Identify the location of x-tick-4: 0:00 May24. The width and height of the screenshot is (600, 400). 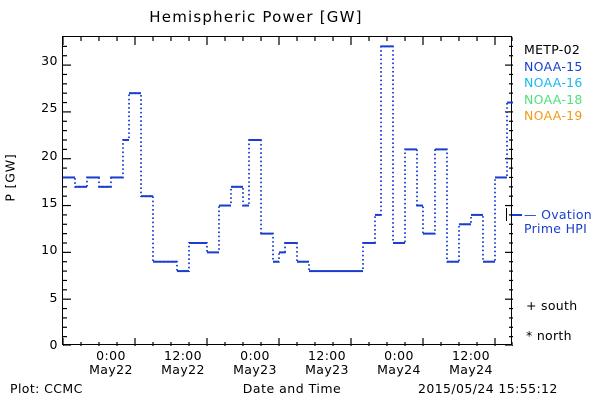
(399, 362).